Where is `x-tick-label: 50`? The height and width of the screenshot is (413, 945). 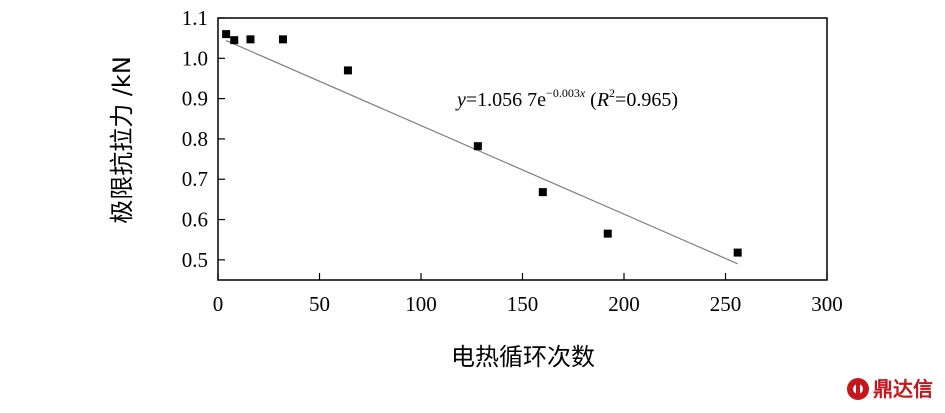
x-tick-label: 50 is located at coordinates (319, 304).